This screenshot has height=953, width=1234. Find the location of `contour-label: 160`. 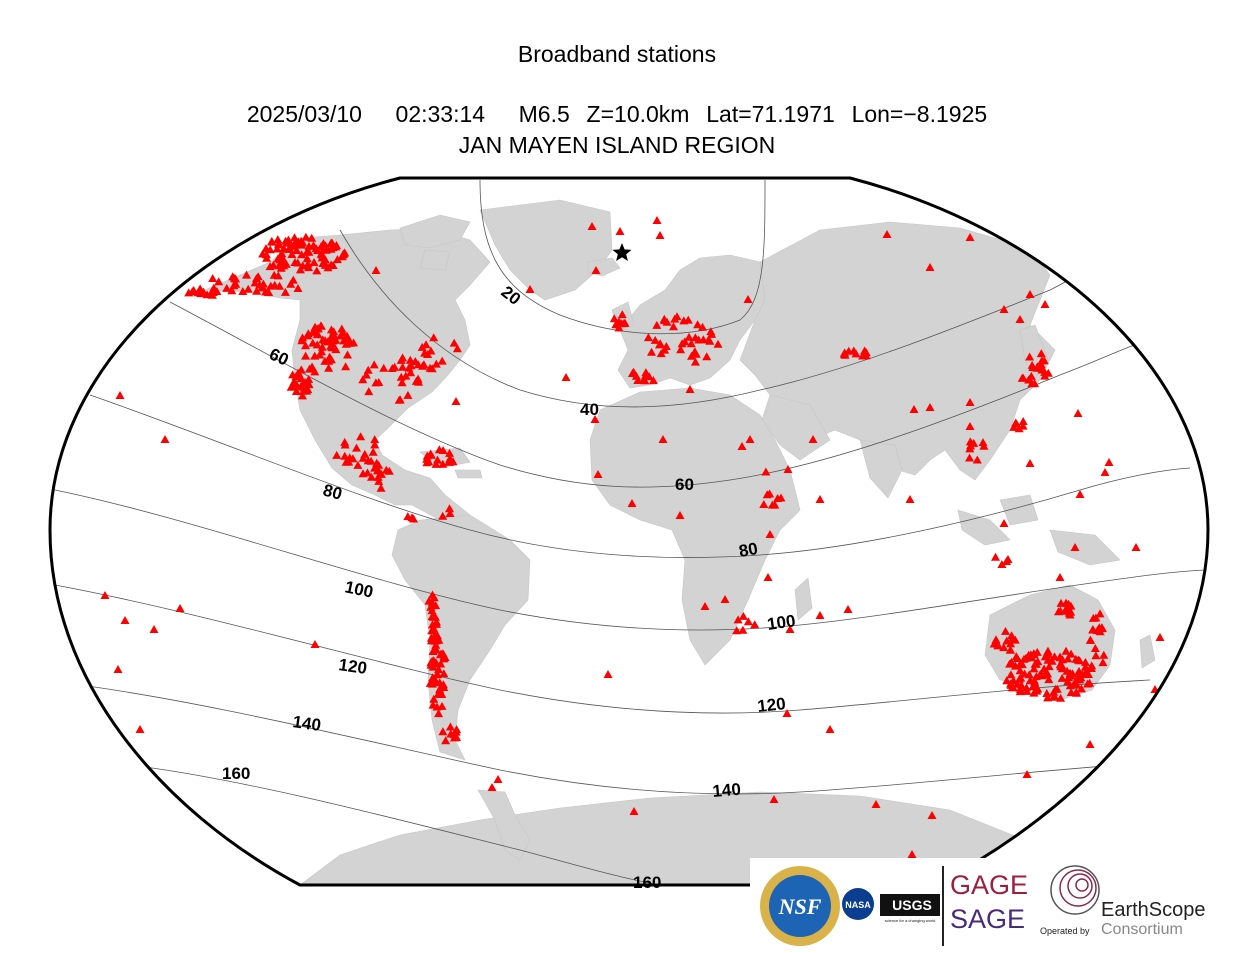

contour-label: 160 is located at coordinates (236, 773).